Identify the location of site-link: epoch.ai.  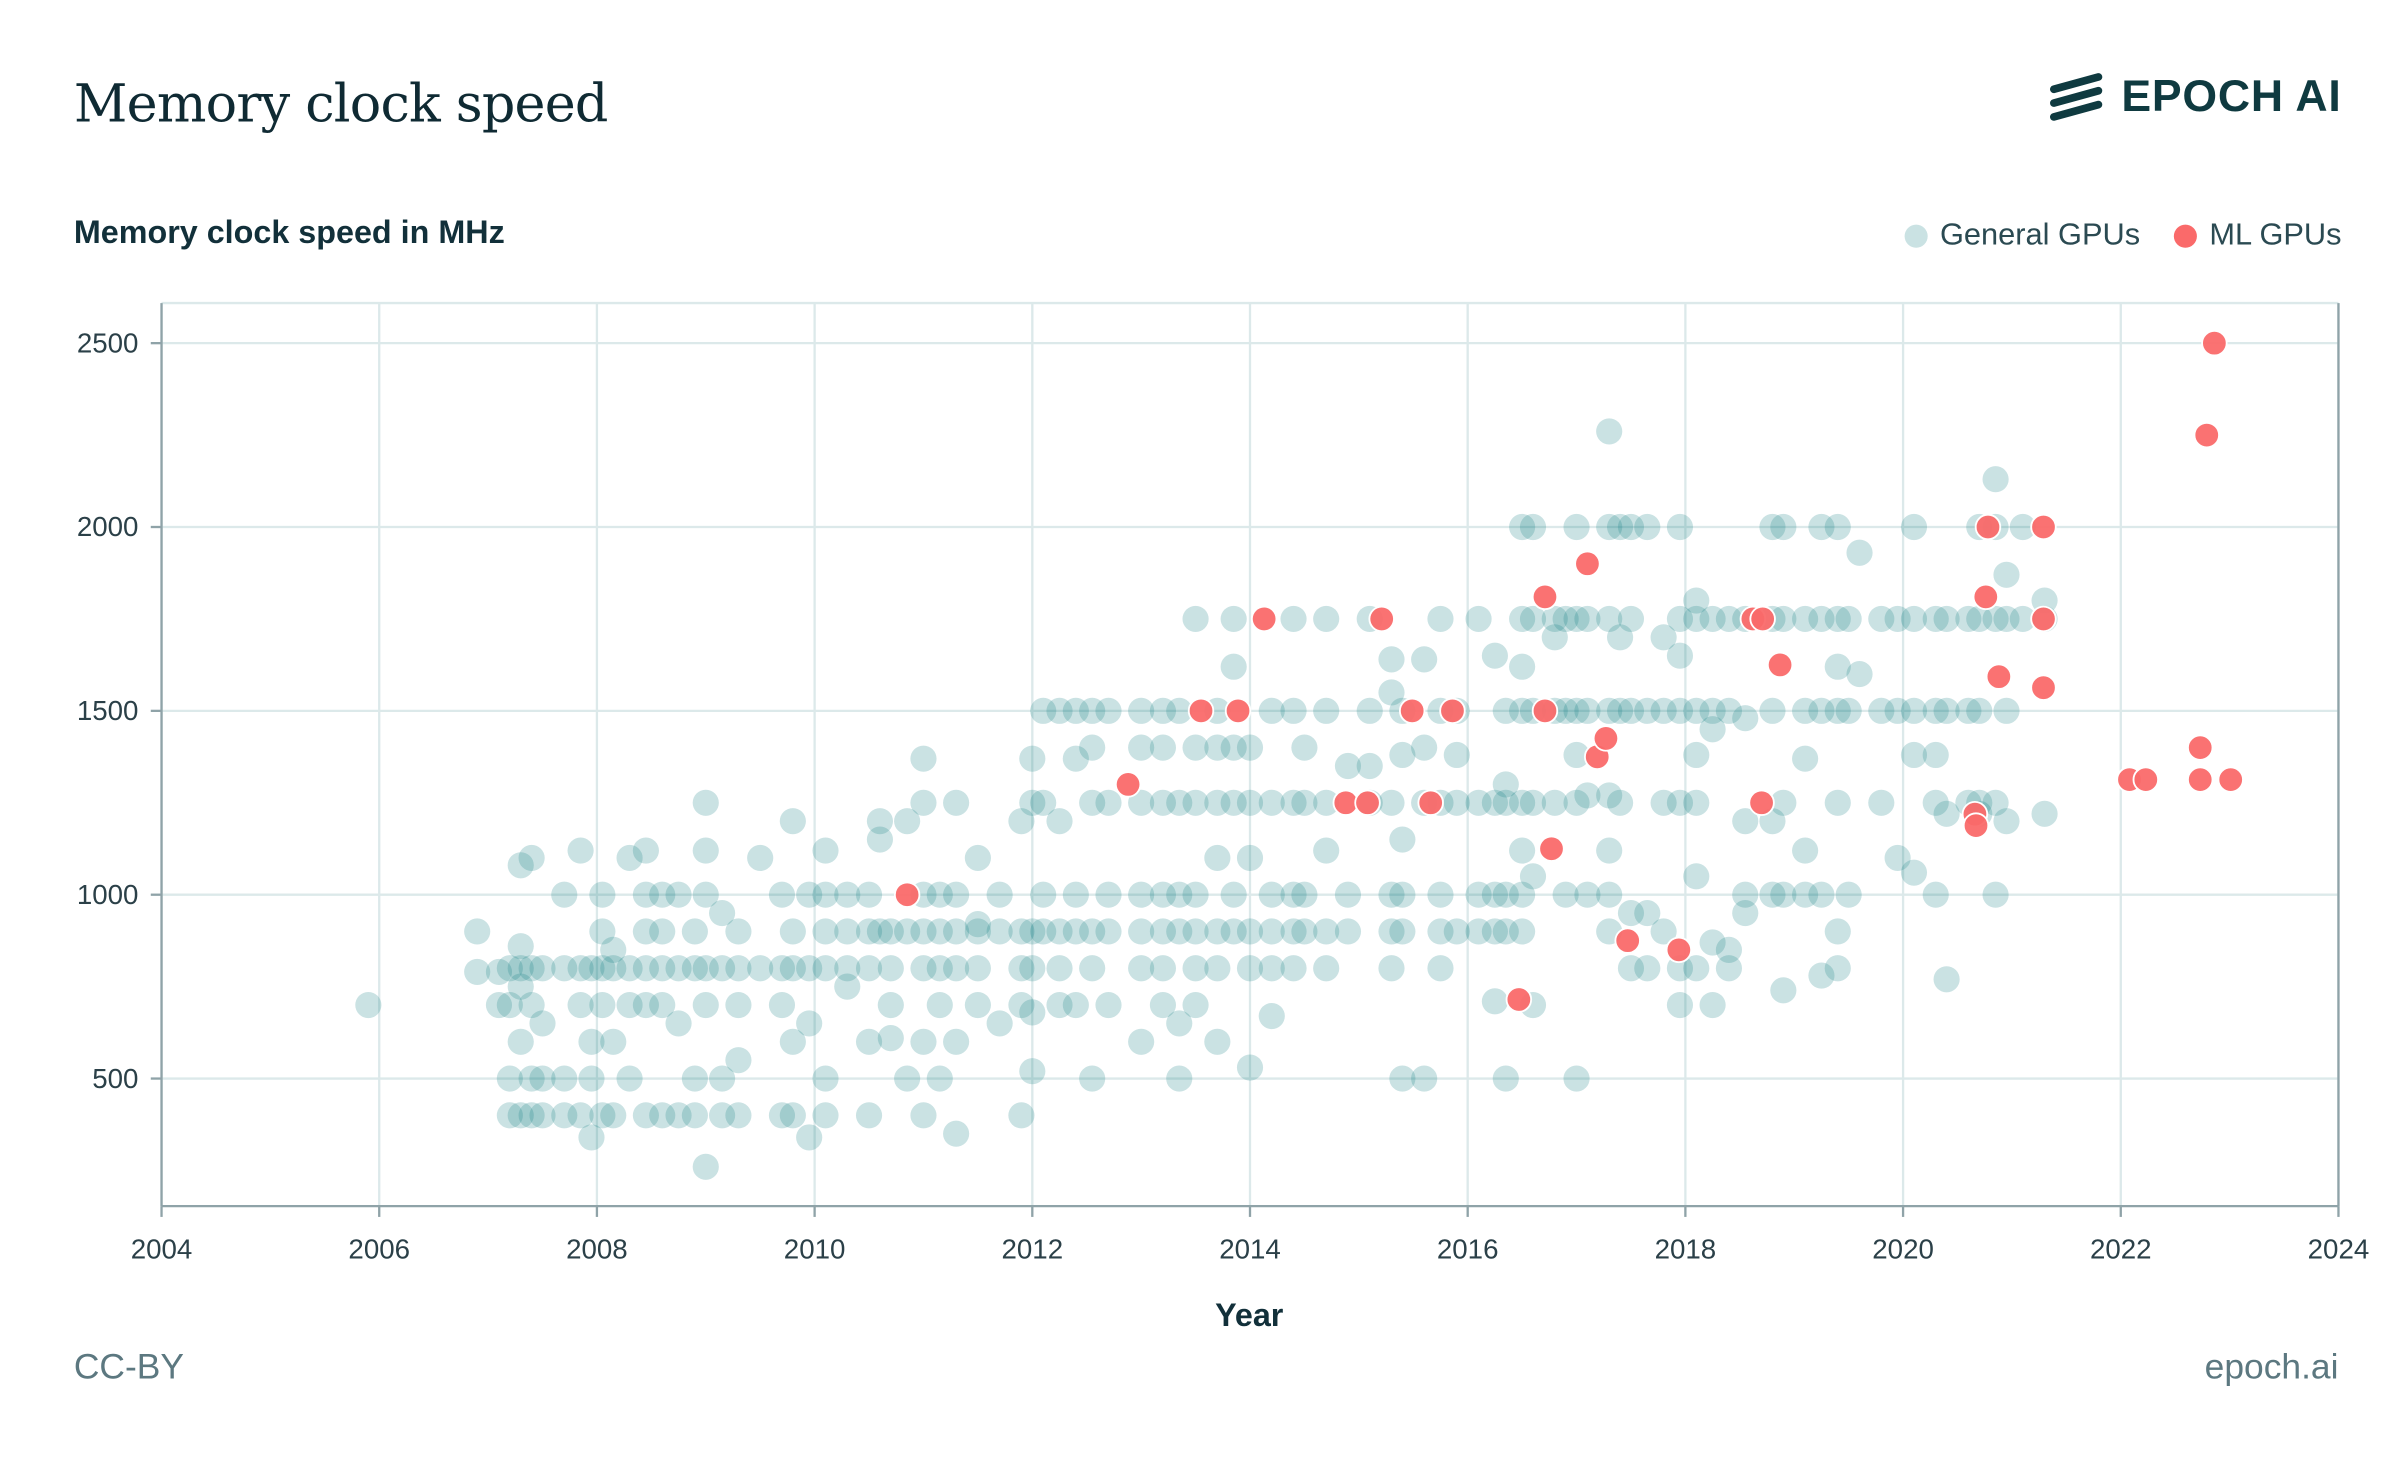
(2271, 1366).